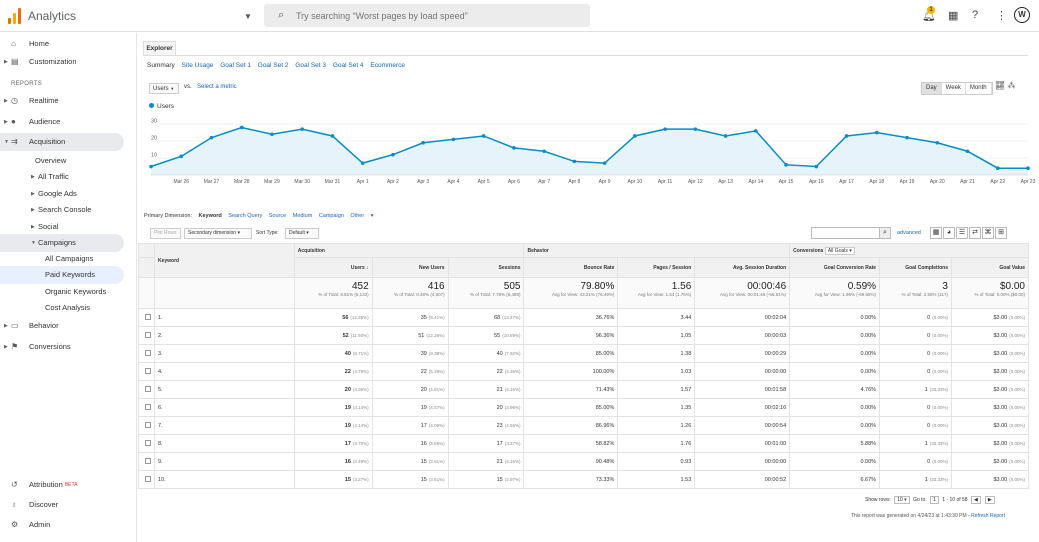 The height and width of the screenshot is (542, 1039). Describe the element at coordinates (68, 485) in the screenshot. I see `sidebar-item-attribution: ↺ Attribution BETA` at that location.